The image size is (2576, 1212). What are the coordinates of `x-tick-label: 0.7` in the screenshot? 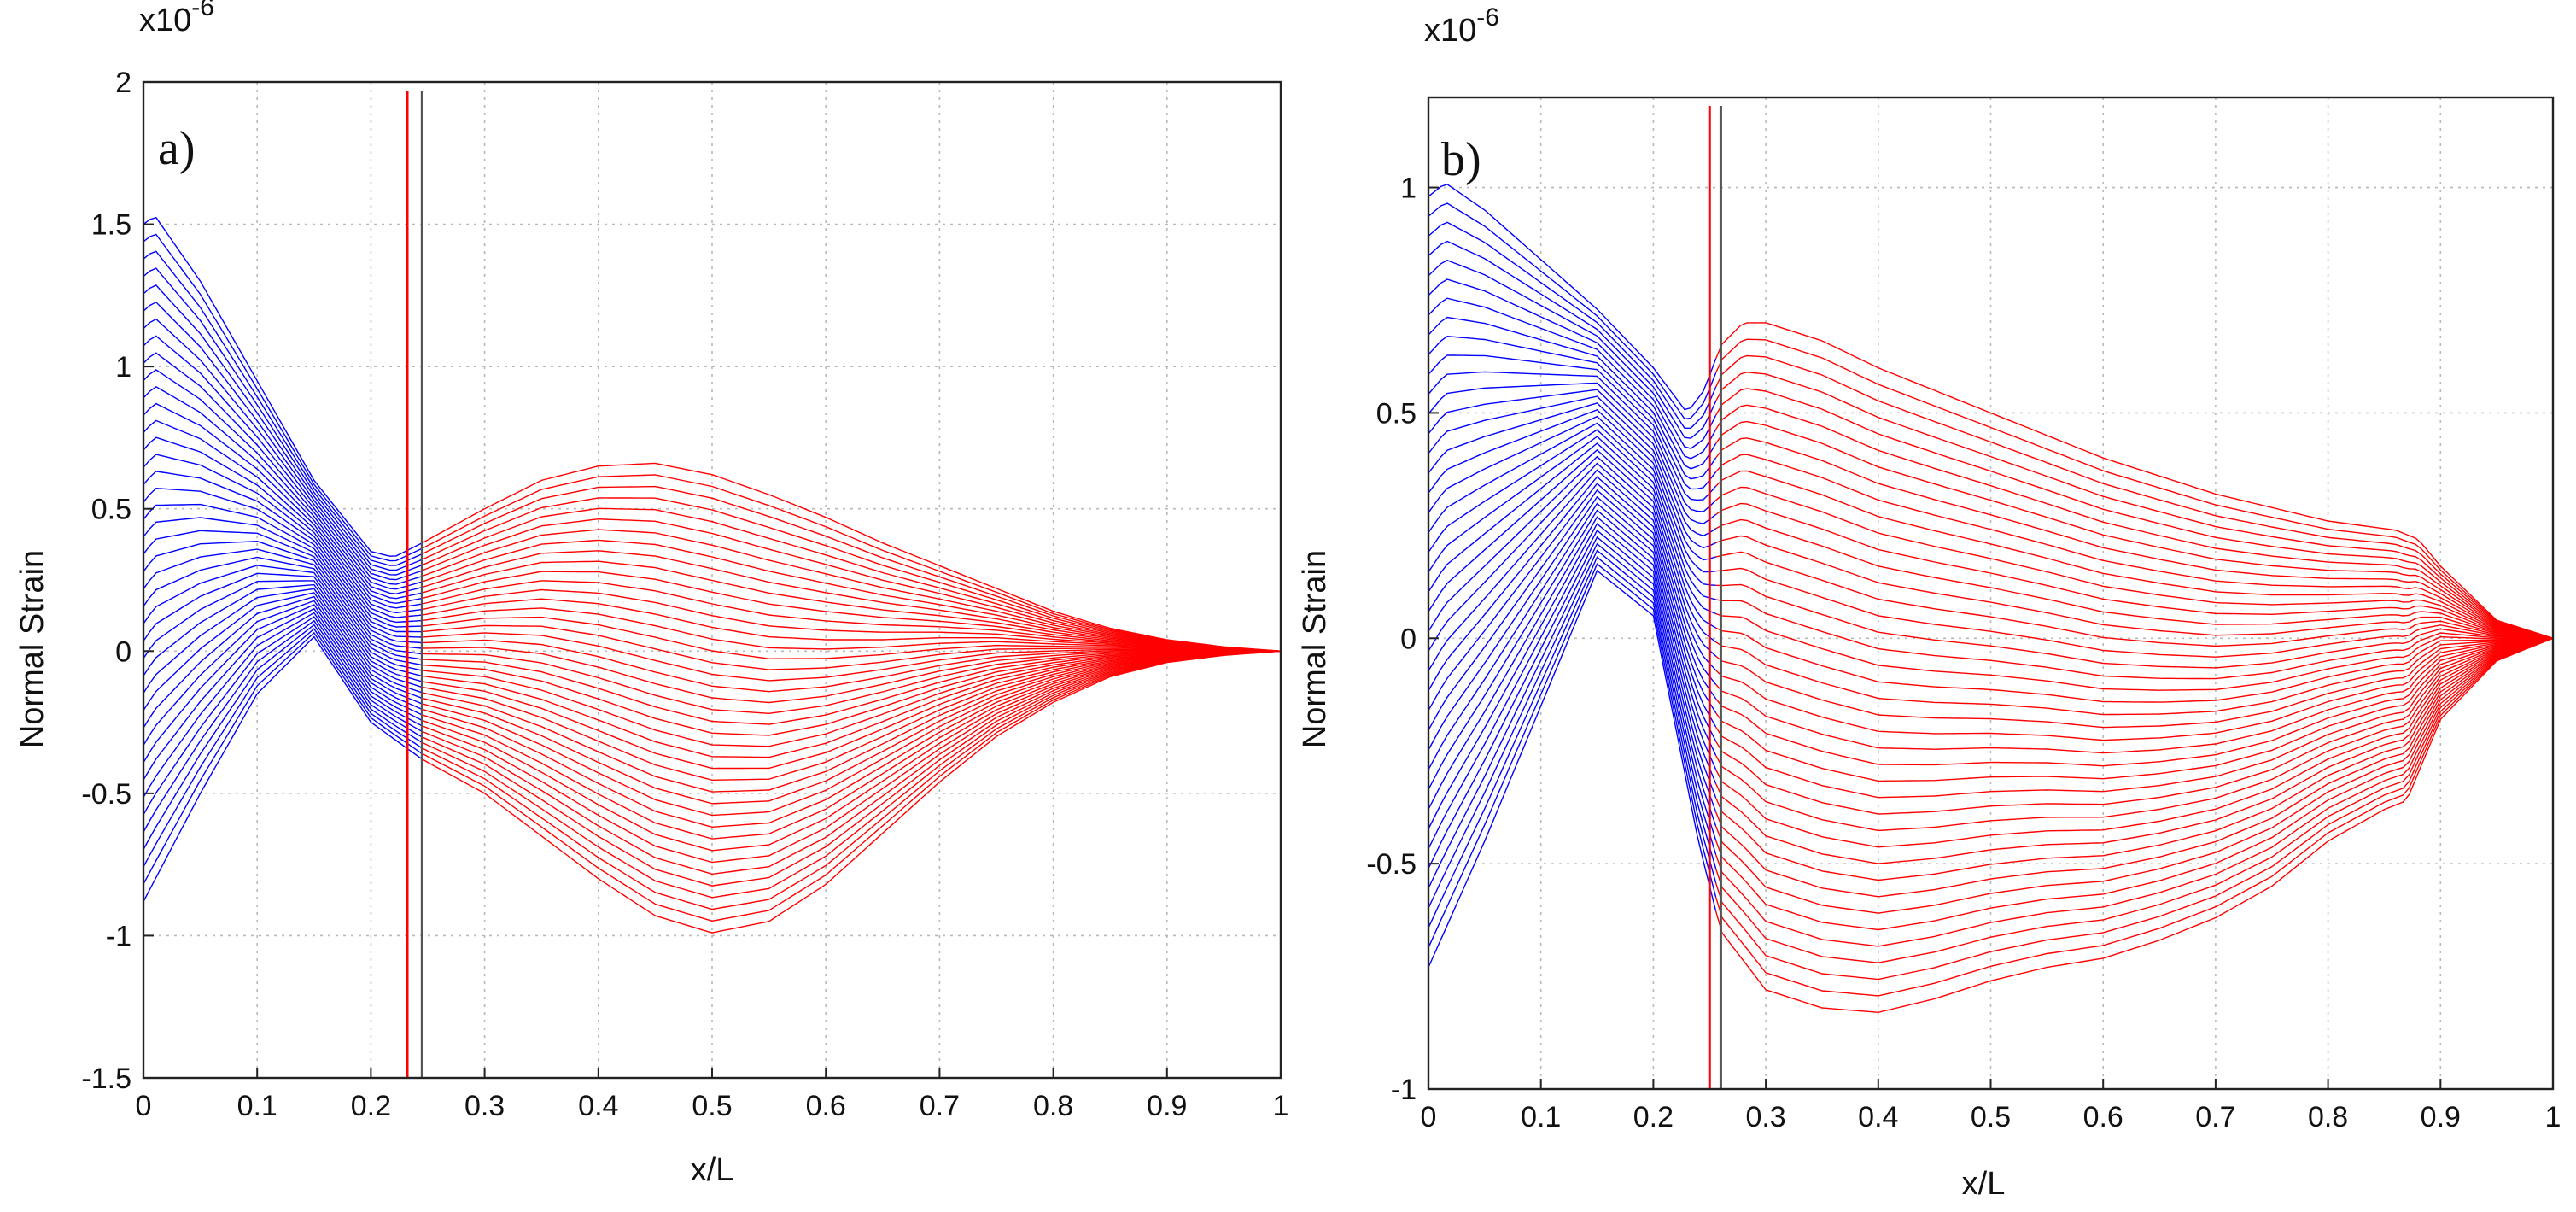 It's located at (940, 1106).